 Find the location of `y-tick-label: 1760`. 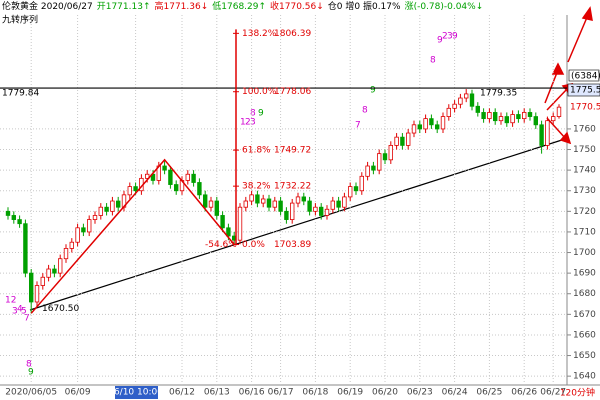

y-tick-label: 1760 is located at coordinates (584, 129).